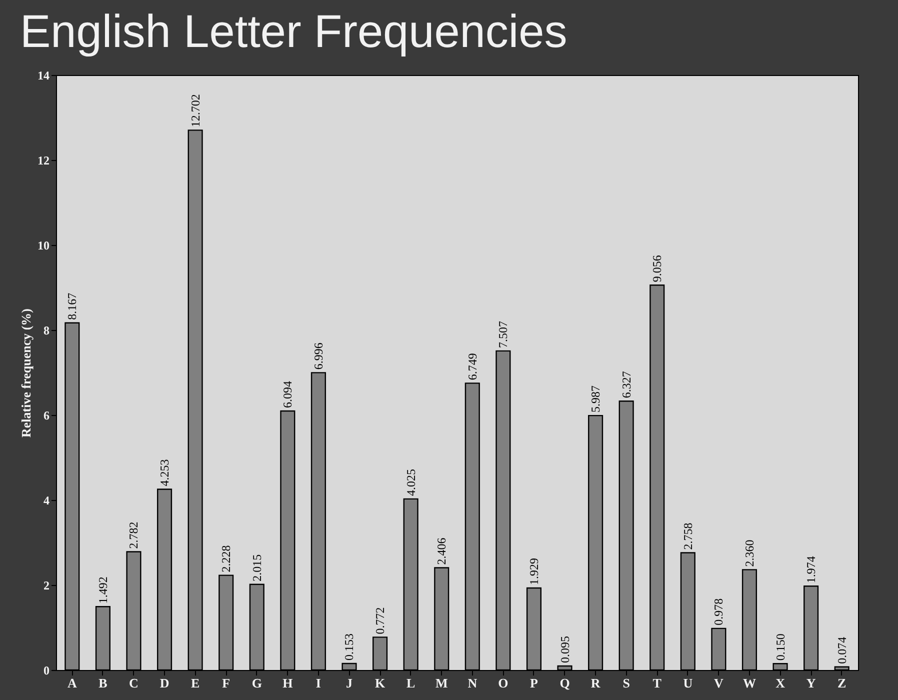 This screenshot has height=700, width=898. What do you see at coordinates (473, 683) in the screenshot?
I see `x-tick-label: N` at bounding box center [473, 683].